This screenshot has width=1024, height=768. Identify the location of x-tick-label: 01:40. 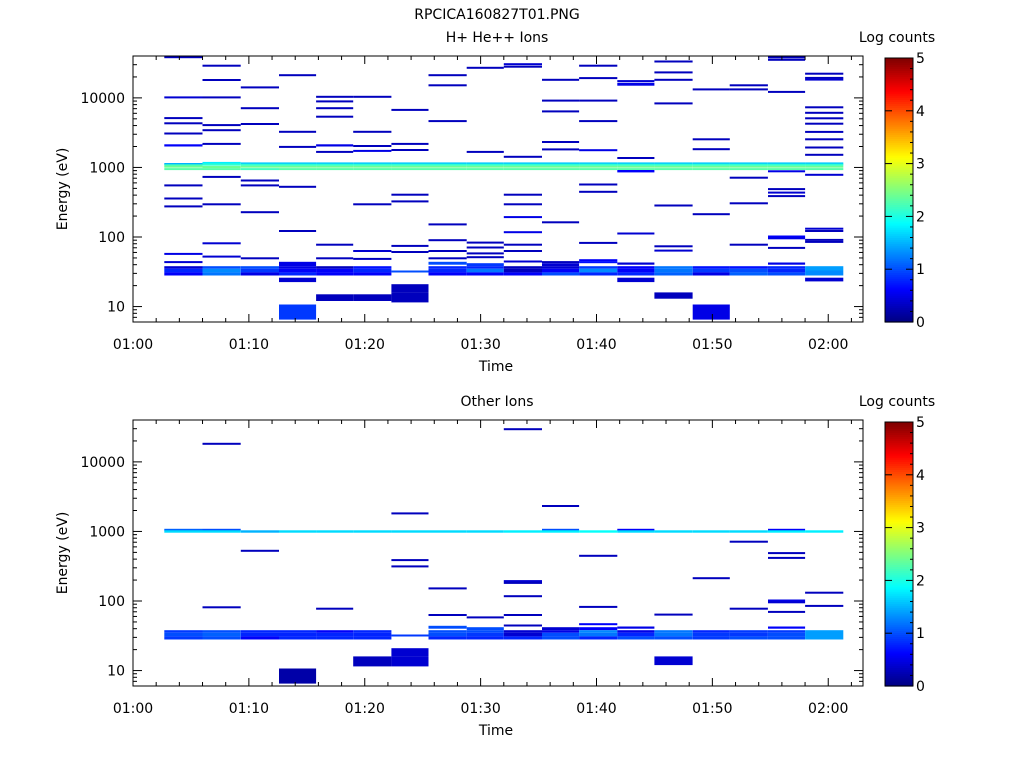
(596, 345).